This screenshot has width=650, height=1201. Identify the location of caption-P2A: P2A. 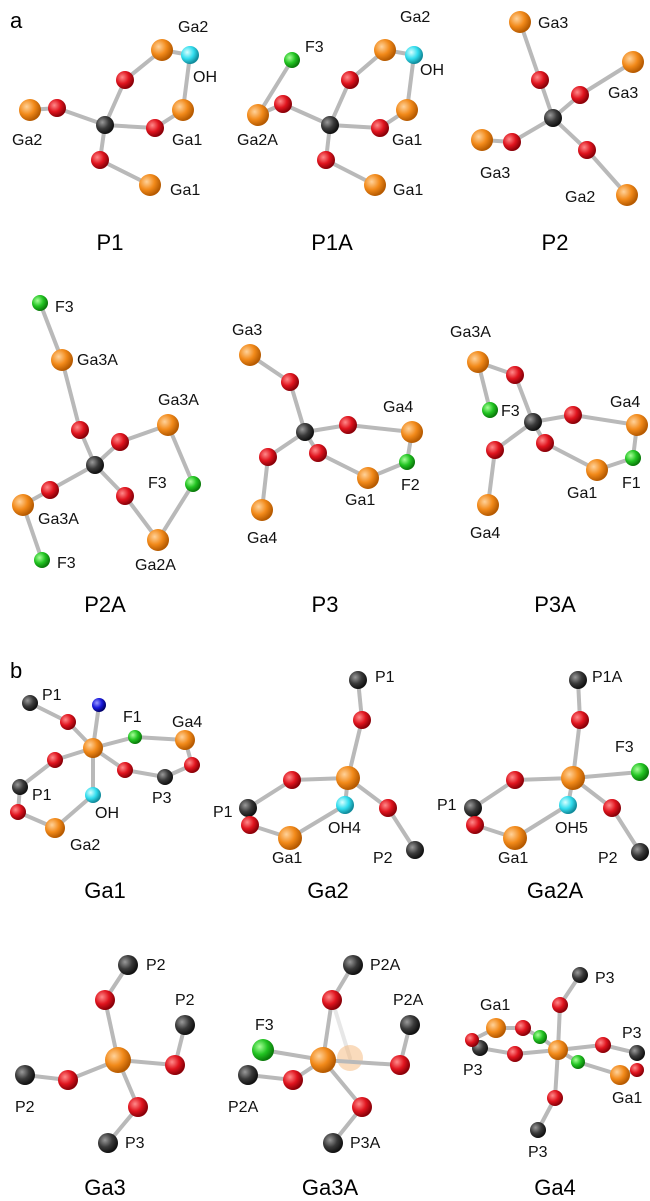
(105, 604).